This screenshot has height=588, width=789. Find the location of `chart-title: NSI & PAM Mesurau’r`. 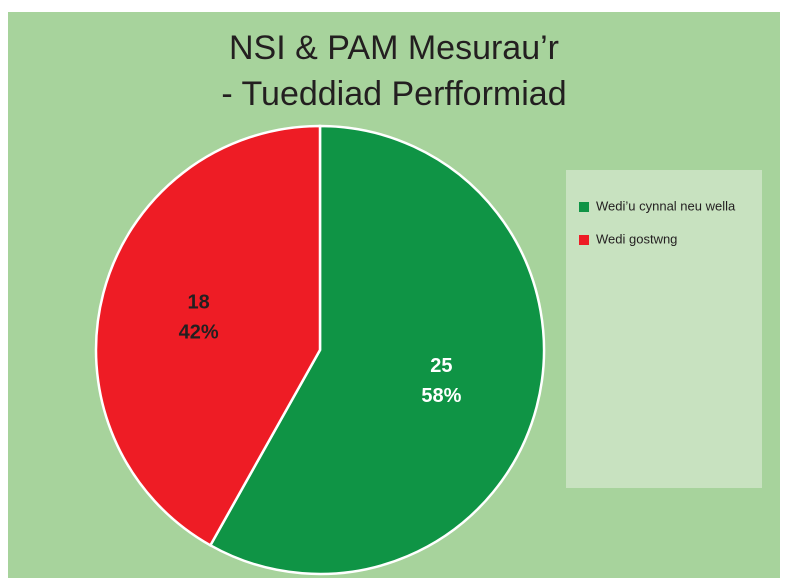

chart-title: NSI & PAM Mesurau’r is located at coordinates (394, 48).